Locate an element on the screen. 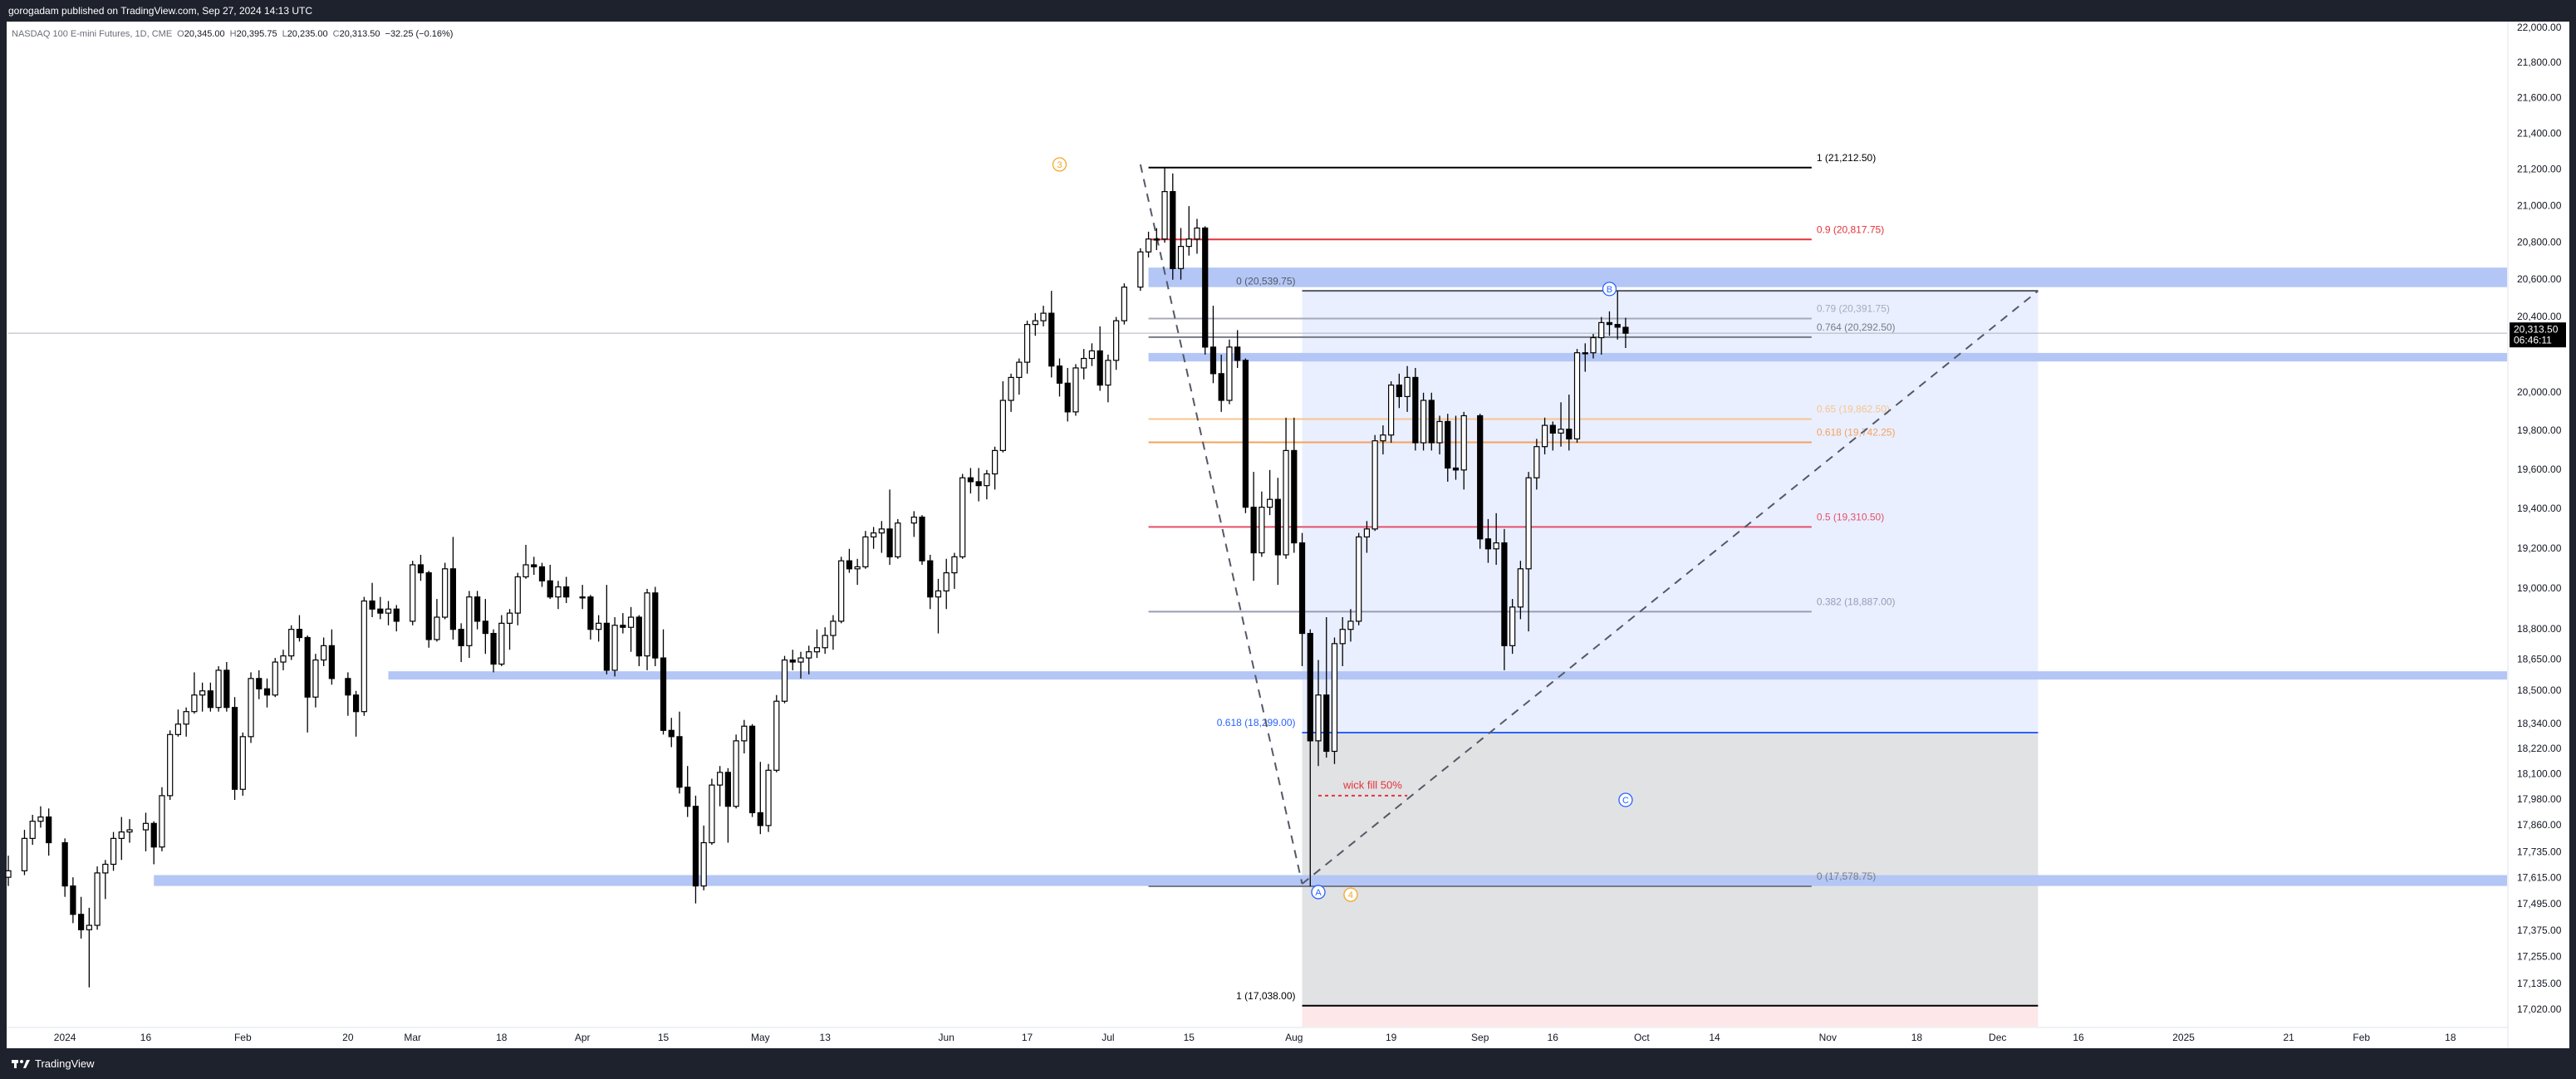 This screenshot has height=1079, width=2576. fib-label: 0.764 (20,292.50) is located at coordinates (1856, 327).